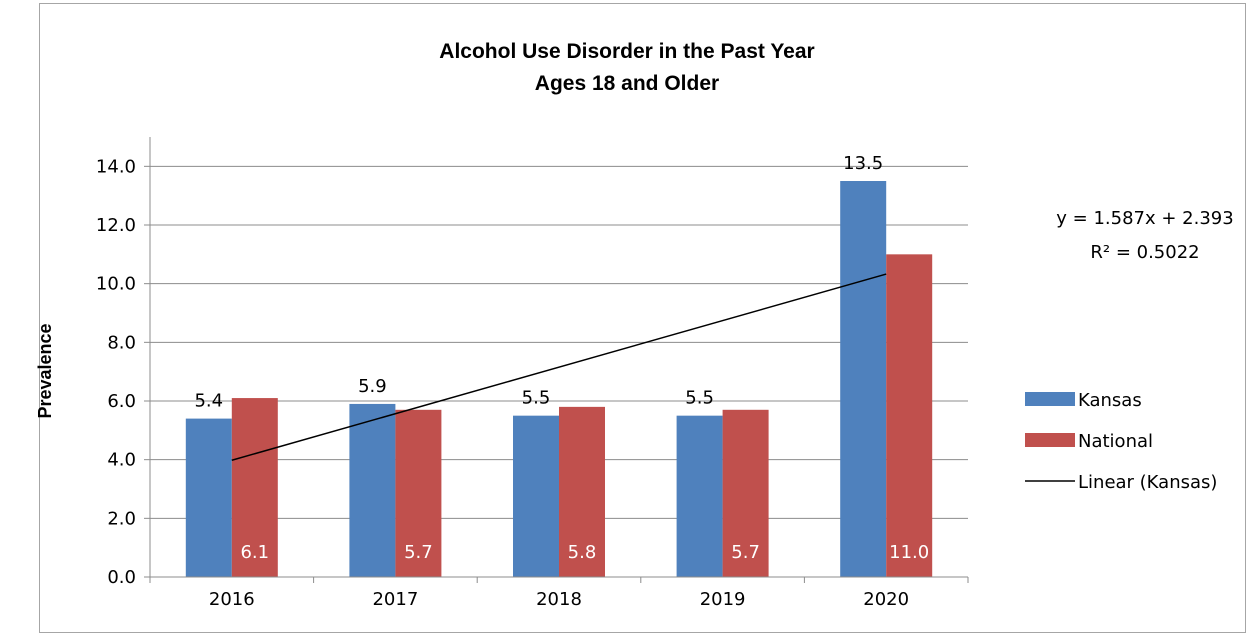 The height and width of the screenshot is (639, 1248). Describe the element at coordinates (627, 83) in the screenshot. I see `chart-subtitle: Ages 18 and Older` at that location.